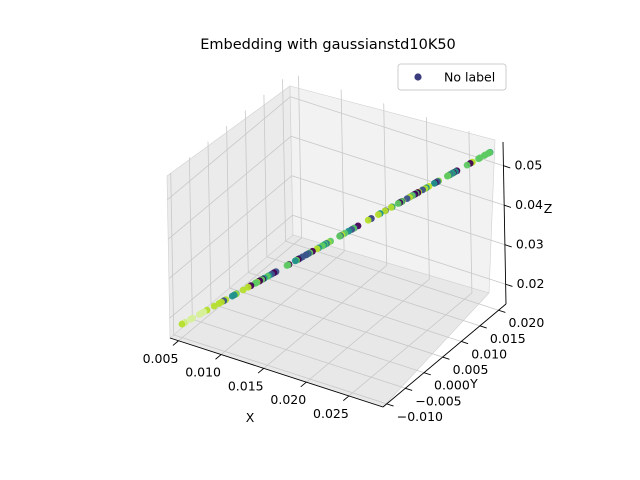  What do you see at coordinates (331, 413) in the screenshot?
I see `x-tick-label: 0.025` at bounding box center [331, 413].